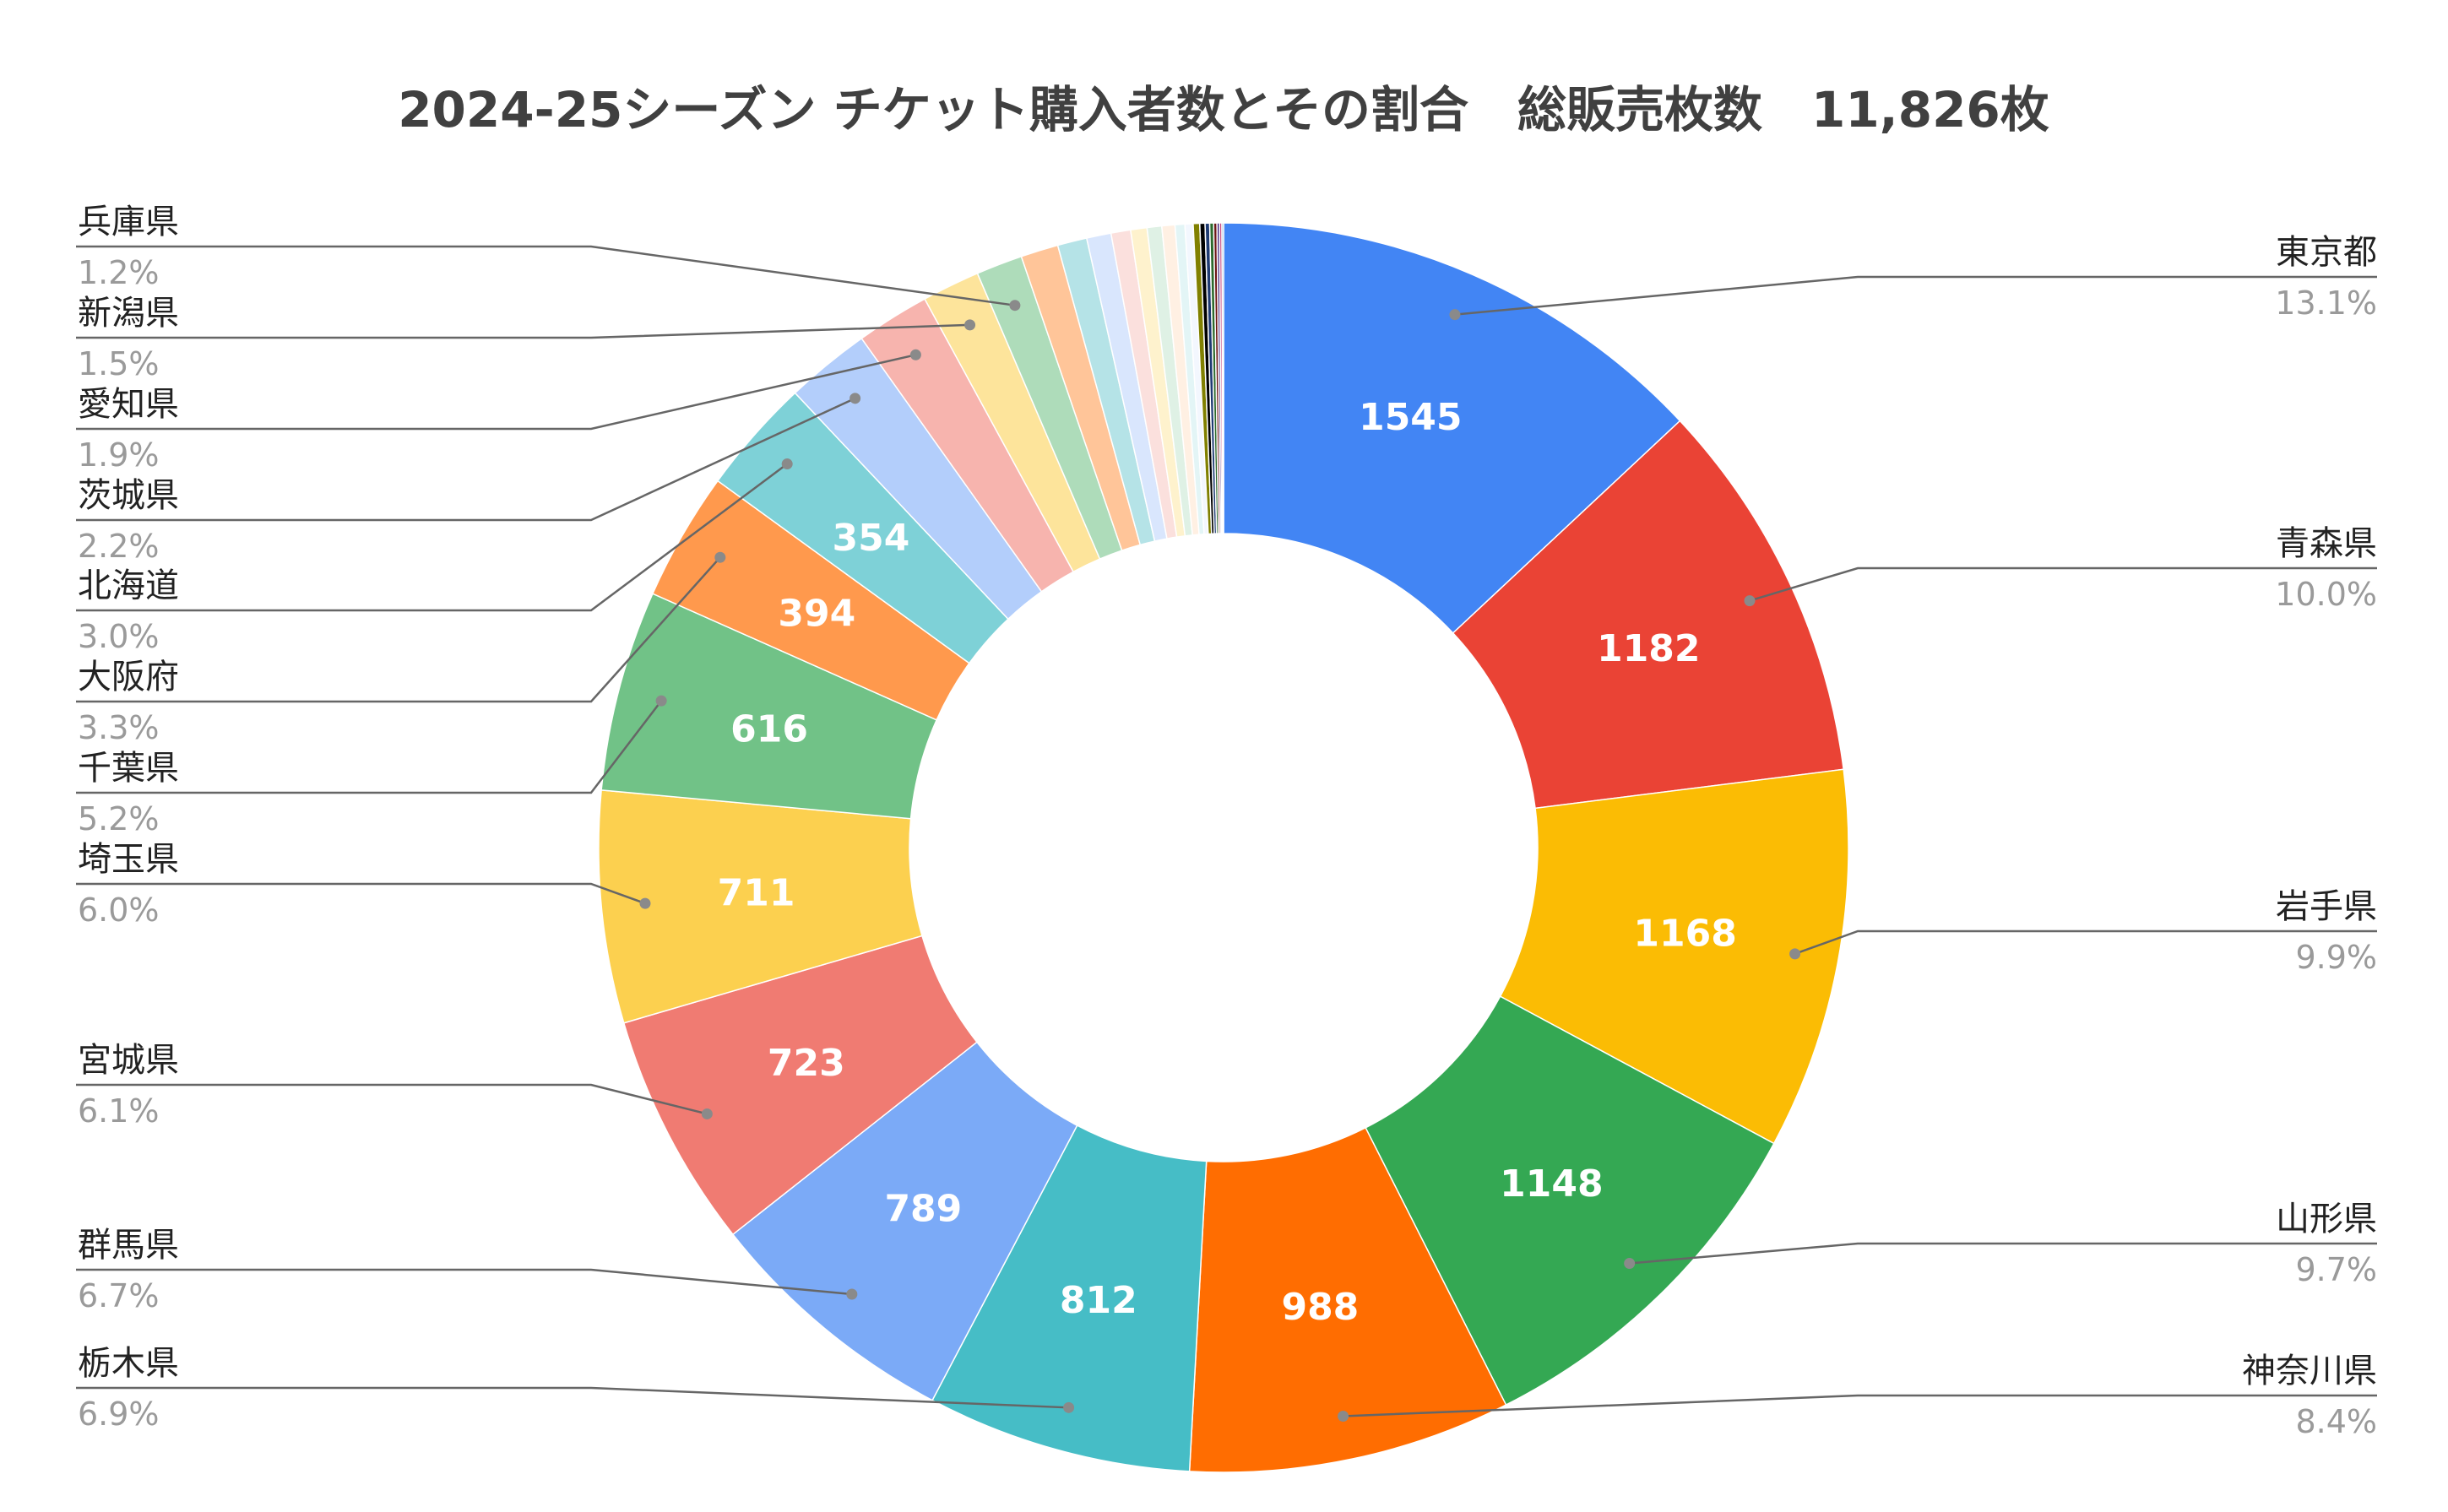  I want to click on legend-item: 山形県 9.7%, so click(2000, 1244).